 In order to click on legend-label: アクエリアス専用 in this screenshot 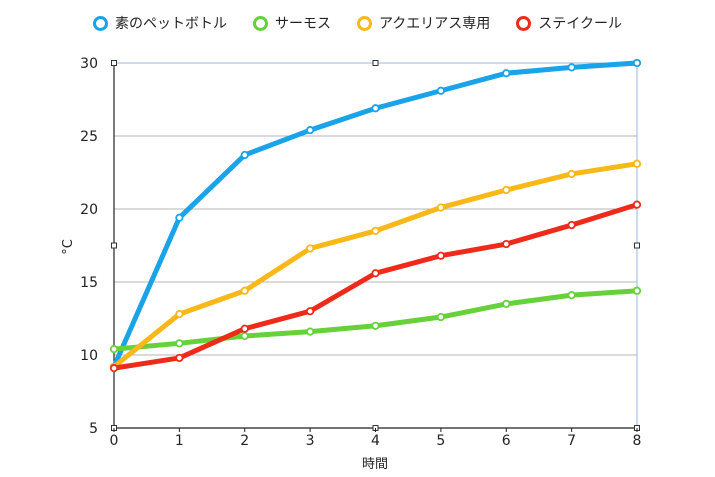, I will do `click(434, 24)`.